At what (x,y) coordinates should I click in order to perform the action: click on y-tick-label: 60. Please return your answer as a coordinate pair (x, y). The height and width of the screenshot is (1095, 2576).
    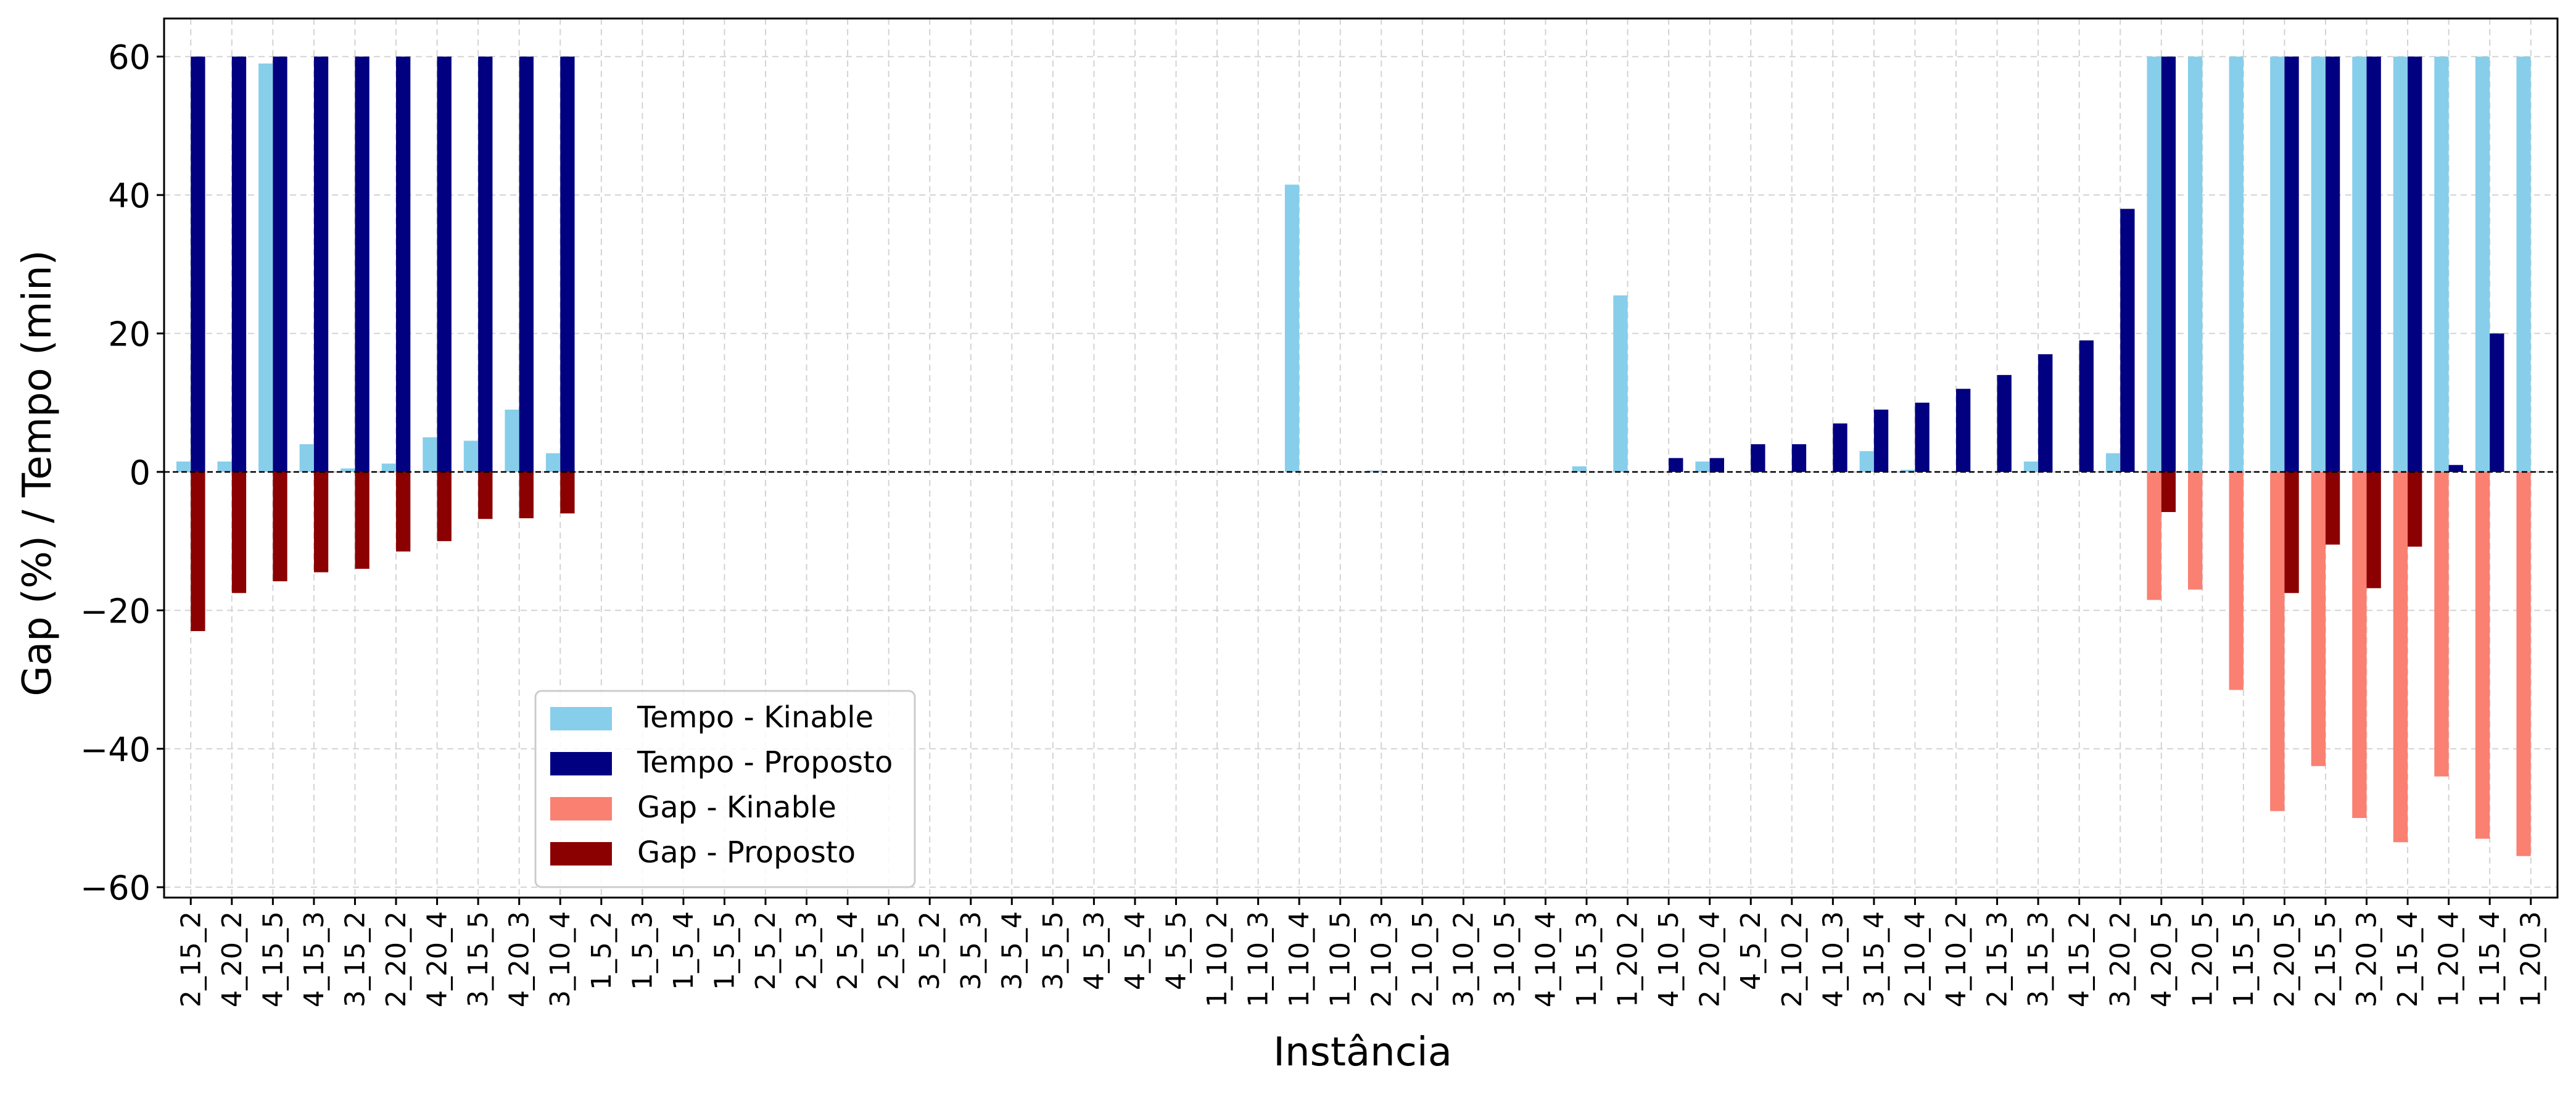
    Looking at the image, I should click on (129, 57).